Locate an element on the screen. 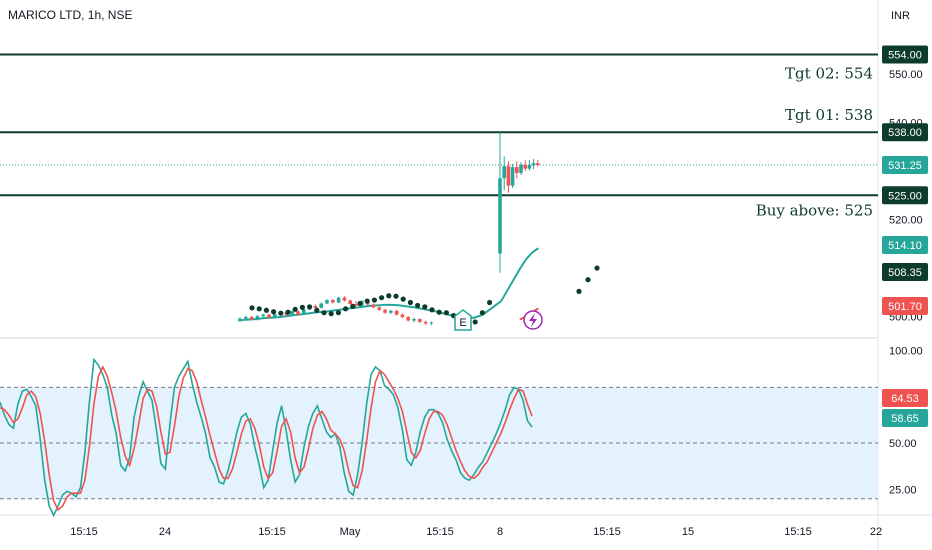 This screenshot has height=550, width=932. stoch-k-badge-text: 58.65 is located at coordinates (905, 419).